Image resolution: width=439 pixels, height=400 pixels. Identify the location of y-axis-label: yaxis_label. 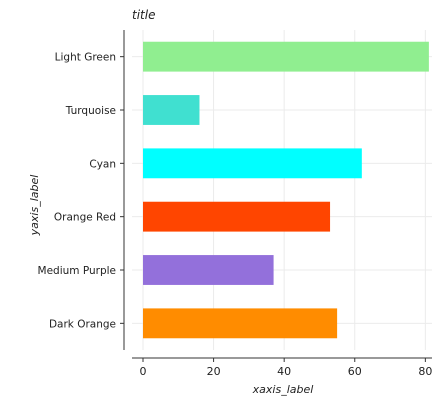
(34, 206).